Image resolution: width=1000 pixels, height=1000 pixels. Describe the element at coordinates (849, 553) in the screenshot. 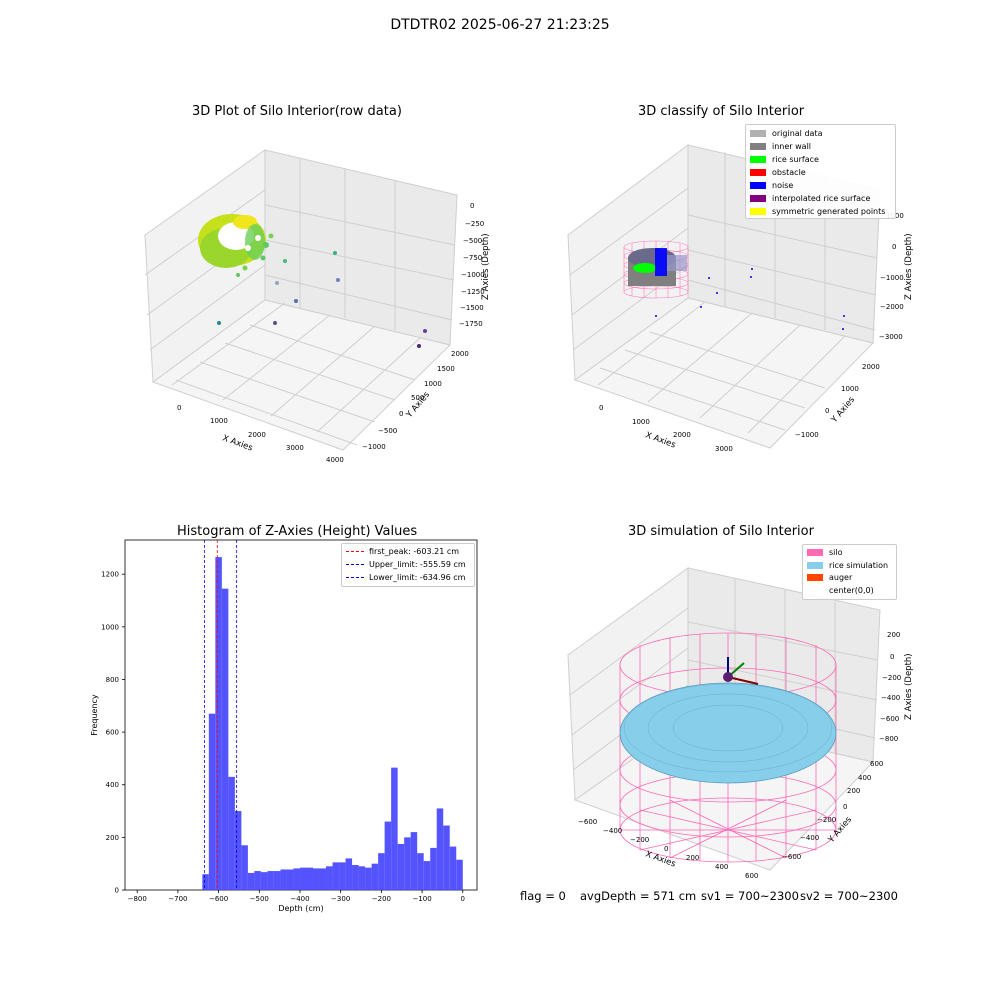

I see `p3-legend-item: silo` at that location.